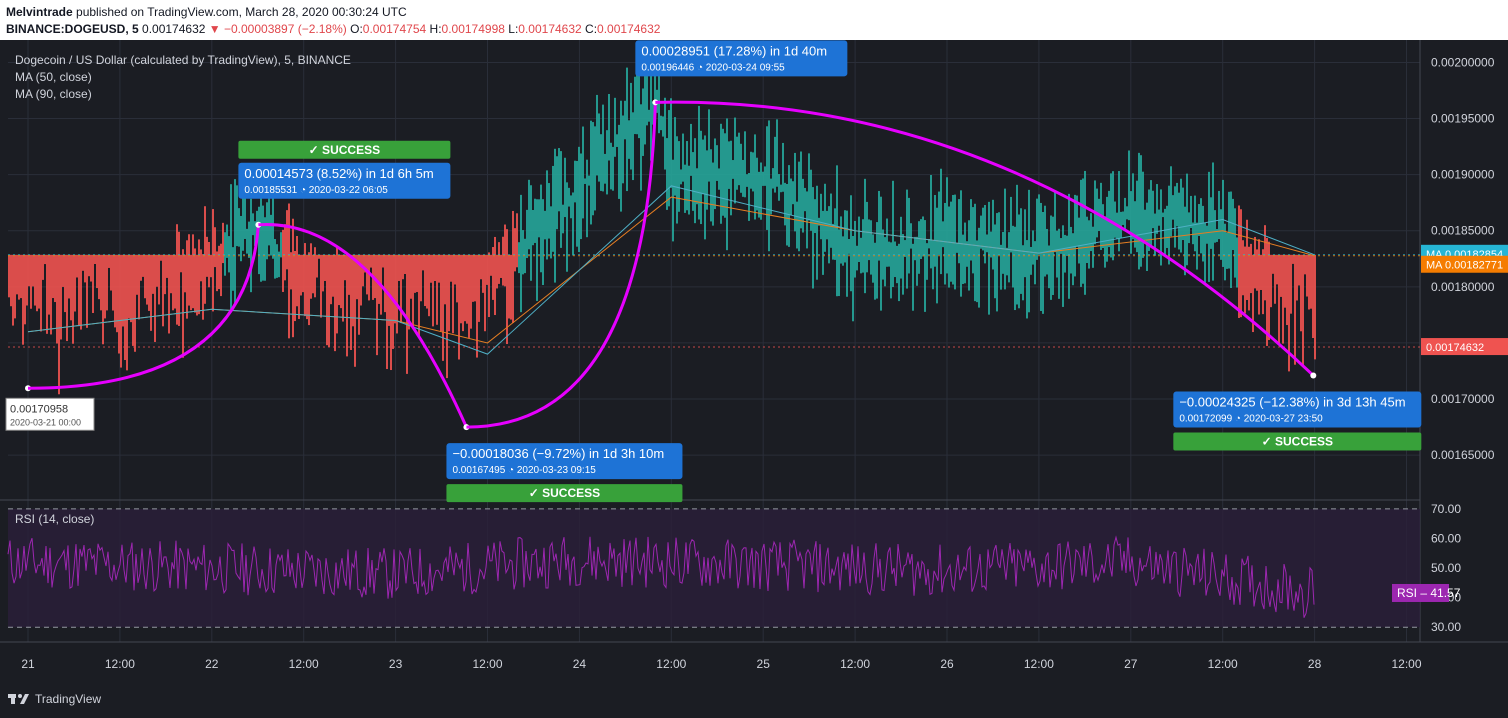 This screenshot has width=1508, height=718. Describe the element at coordinates (28, 664) in the screenshot. I see `time-tick-label: 21` at that location.